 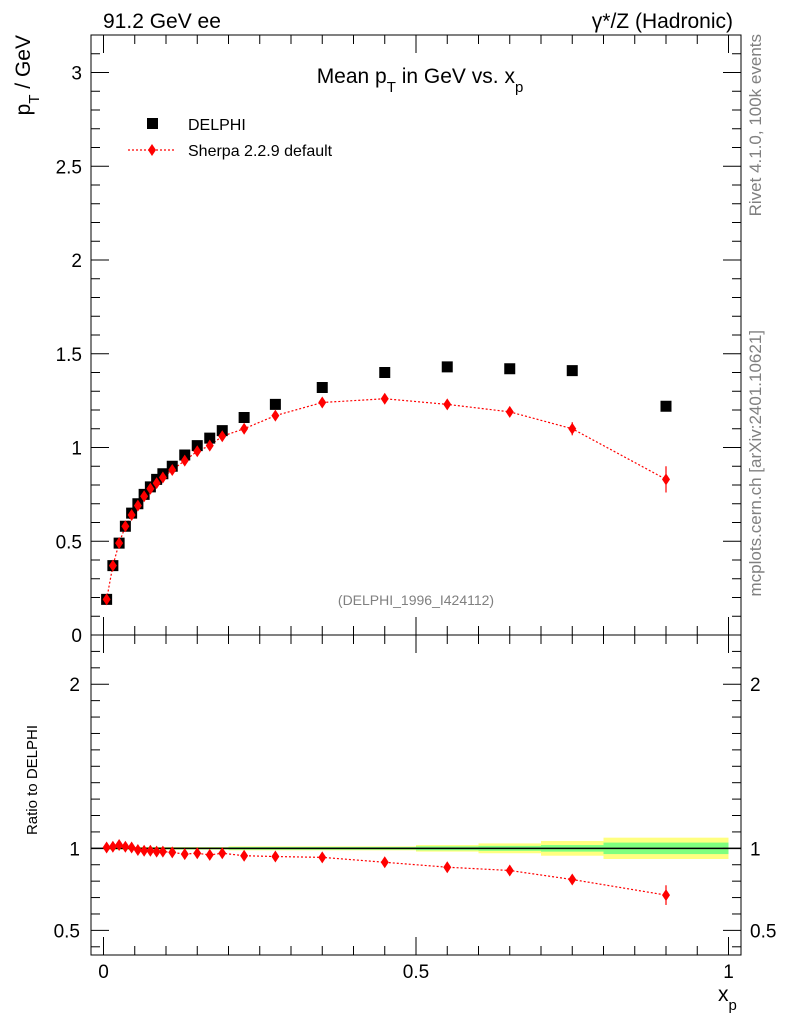 I want to click on ratio-y-axis-label: Ratio to DELPHI, so click(x=32, y=780).